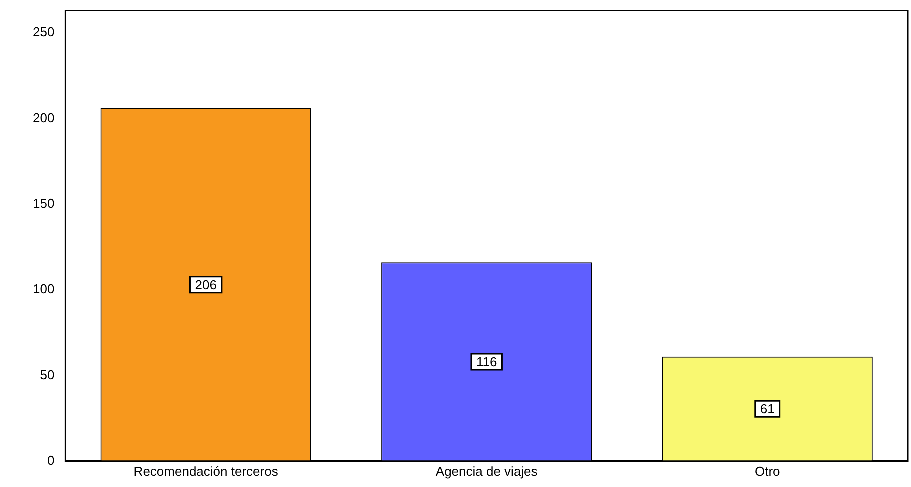 This screenshot has height=487, width=911. I want to click on y-tick-label: 0, so click(51, 460).